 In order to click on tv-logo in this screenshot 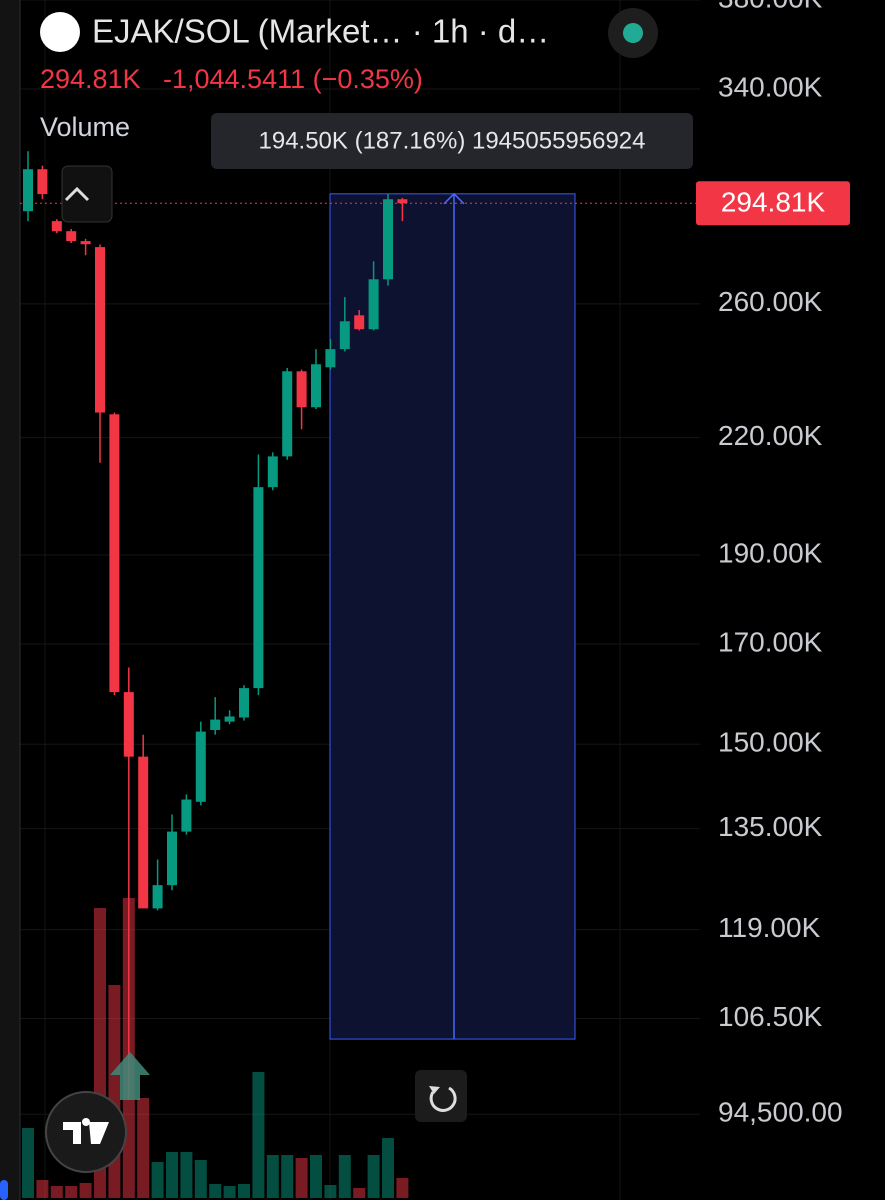, I will do `click(86, 1132)`.